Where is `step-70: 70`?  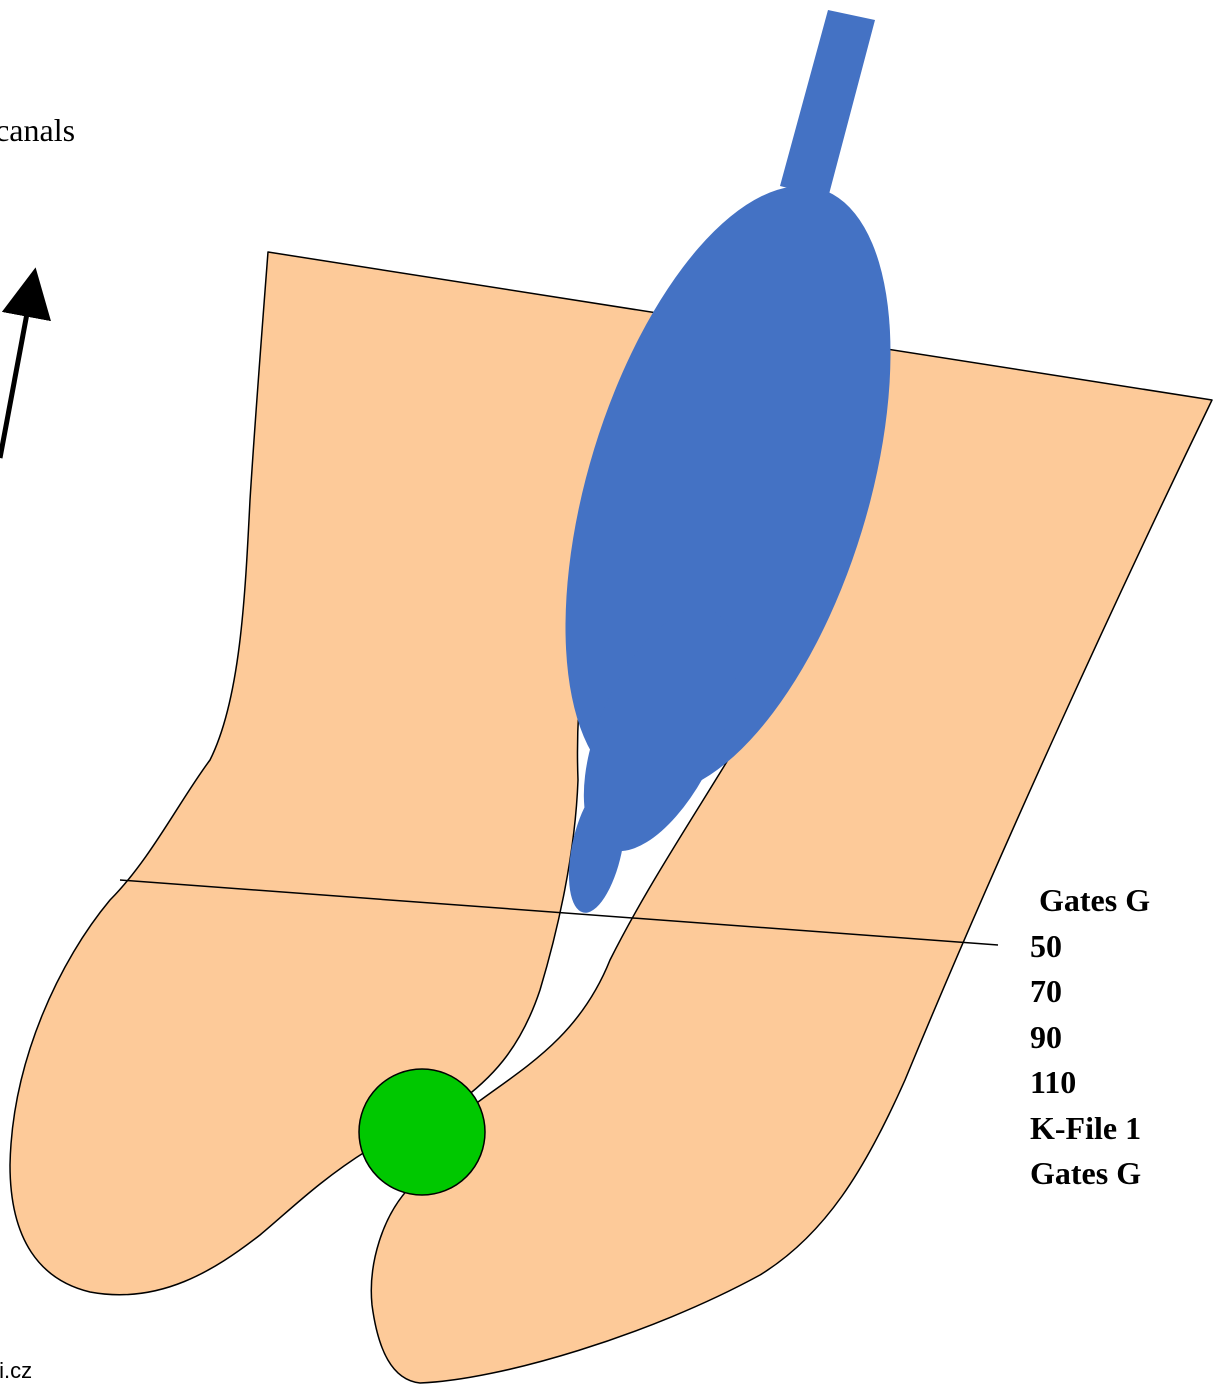
step-70: 70 is located at coordinates (1046, 991).